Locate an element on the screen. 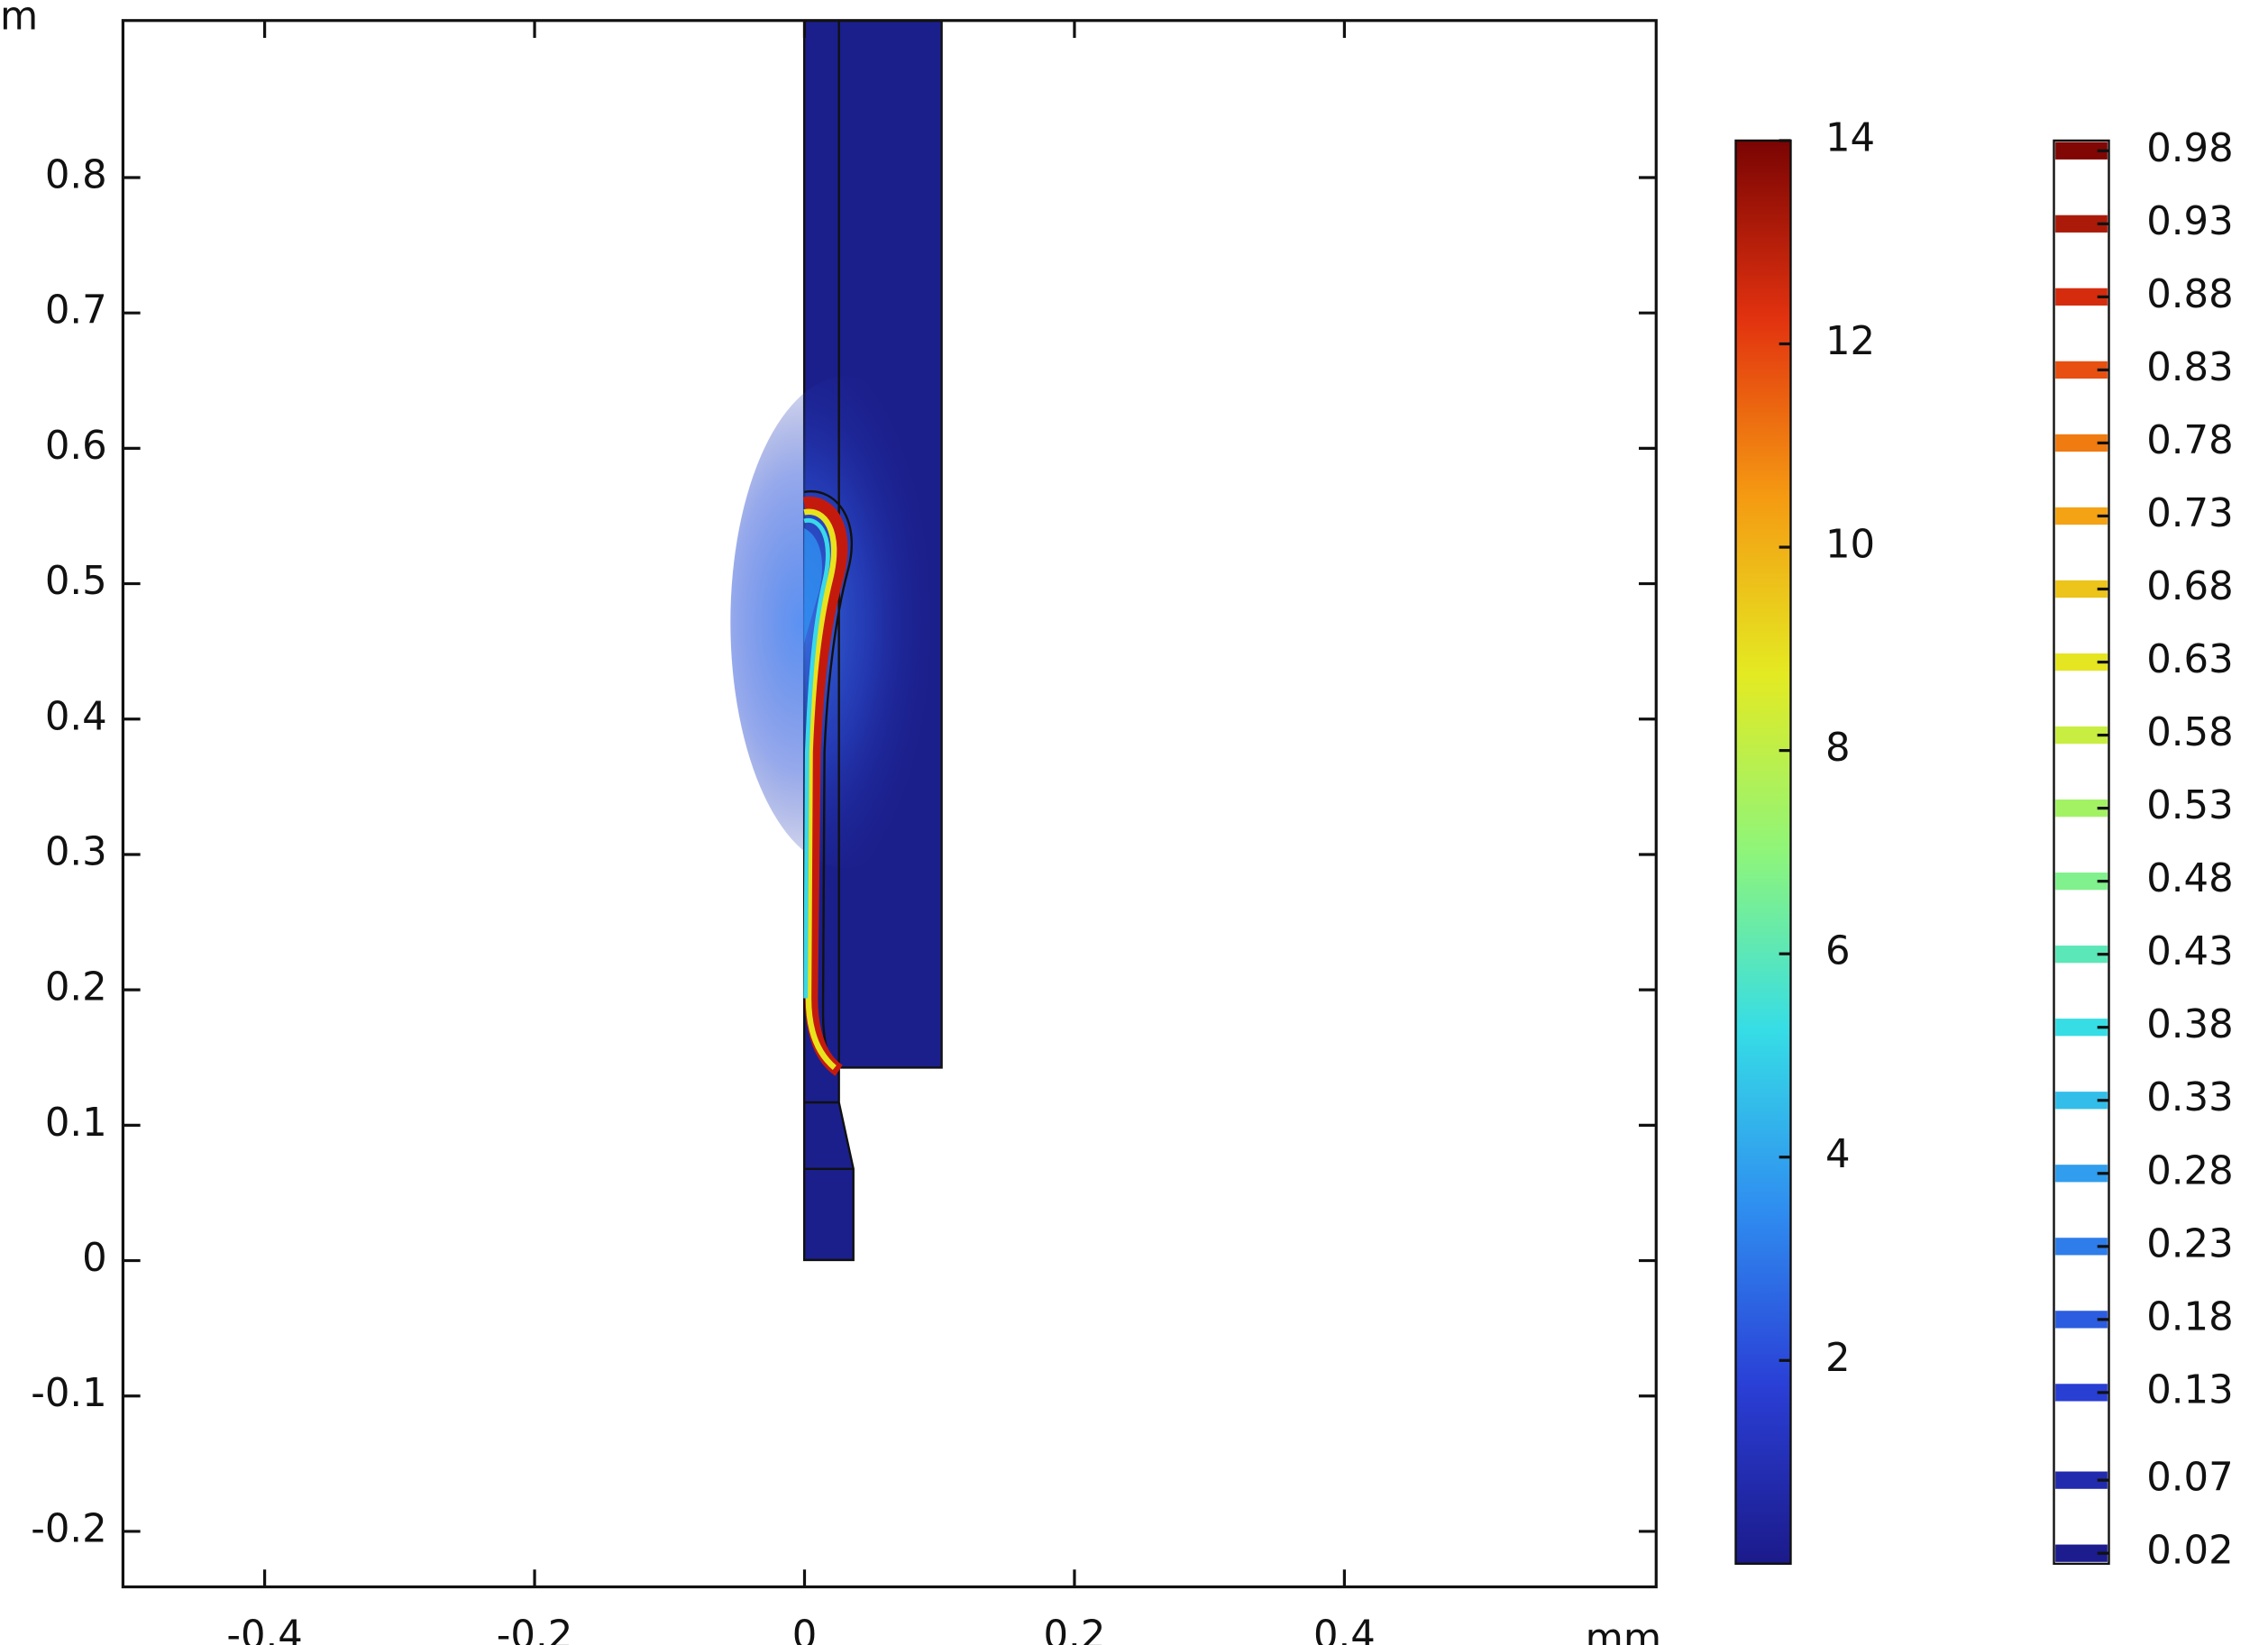 The height and width of the screenshot is (1645, 2268). y-tick-label: 0.2 is located at coordinates (76, 987).